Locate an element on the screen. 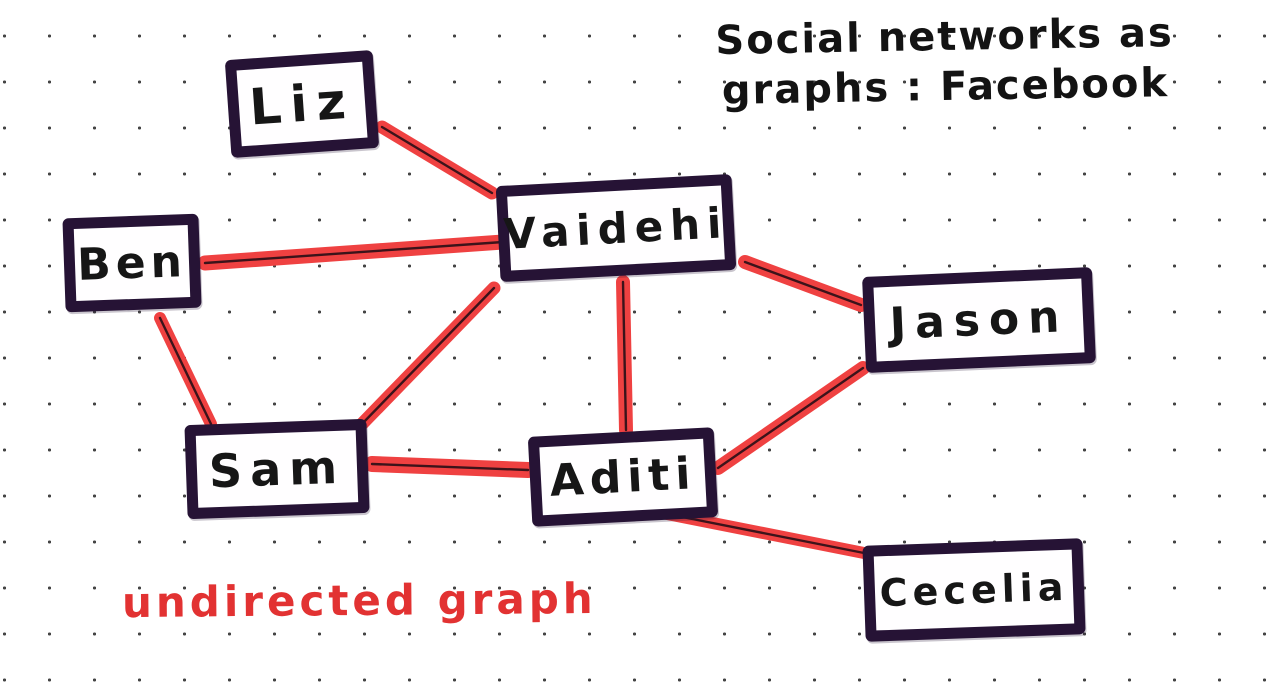  node-vaidehi: Vaidehi is located at coordinates (616, 228).